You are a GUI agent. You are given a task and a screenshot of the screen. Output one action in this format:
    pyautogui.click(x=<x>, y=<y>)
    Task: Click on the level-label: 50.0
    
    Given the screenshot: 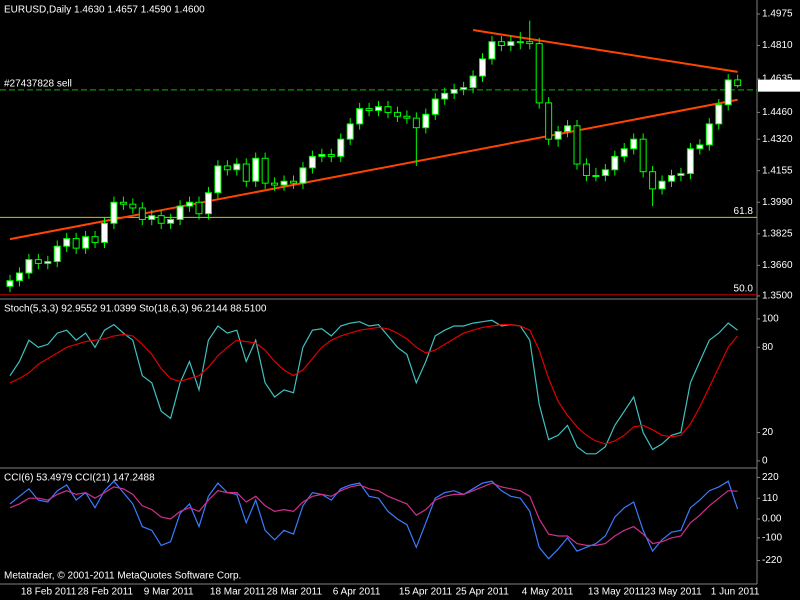 What is the action you would take?
    pyautogui.click(x=744, y=288)
    